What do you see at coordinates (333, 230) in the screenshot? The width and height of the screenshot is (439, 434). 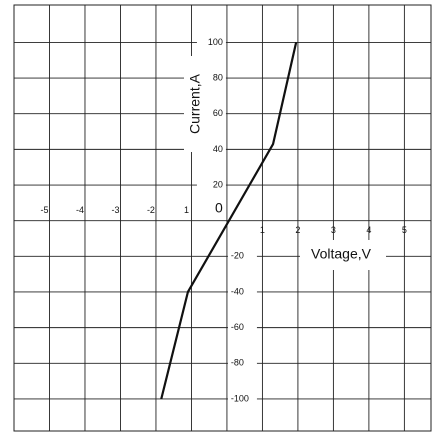 I see `x-tick-label: 3` at bounding box center [333, 230].